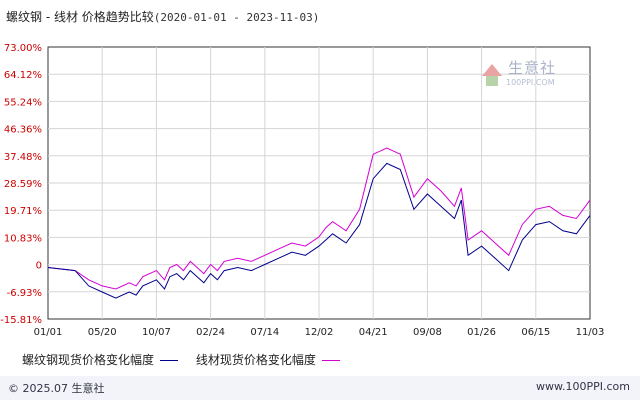 The image size is (640, 400). What do you see at coordinates (23, 211) in the screenshot?
I see `y-tick-label: 19.71%` at bounding box center [23, 211].